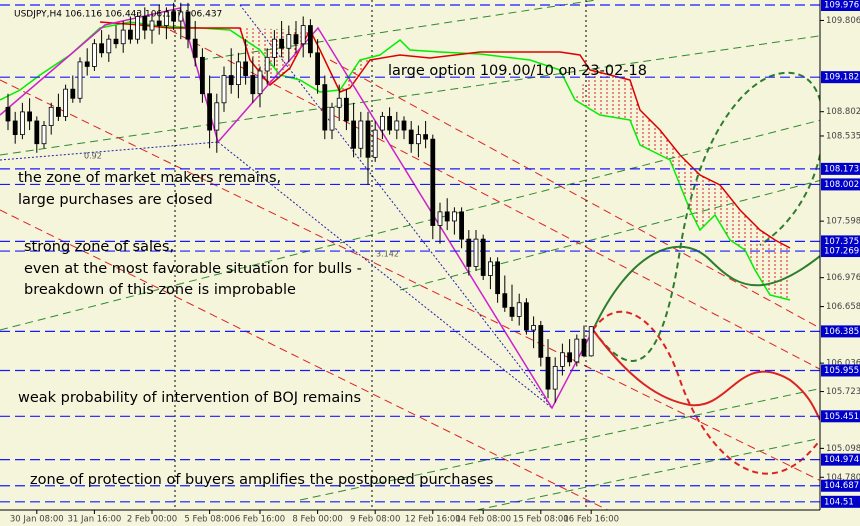  I want to click on y-tick-label: 107.598, so click(843, 222).